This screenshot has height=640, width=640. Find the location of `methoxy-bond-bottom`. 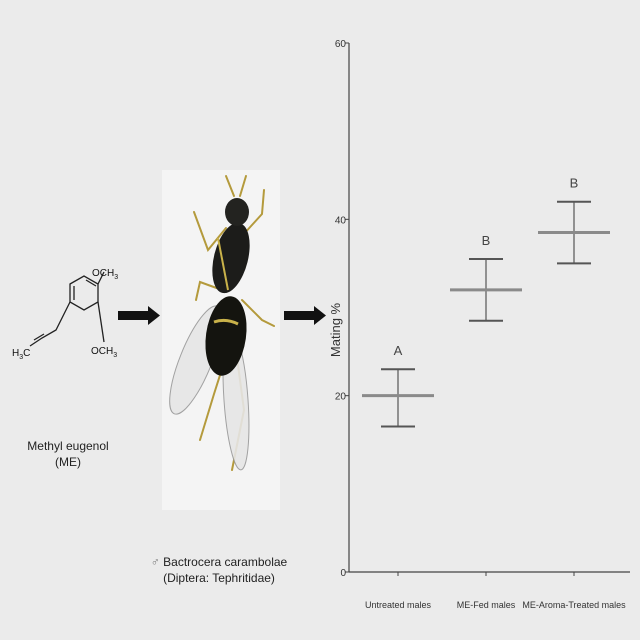

methoxy-bond-bottom is located at coordinates (101, 322).